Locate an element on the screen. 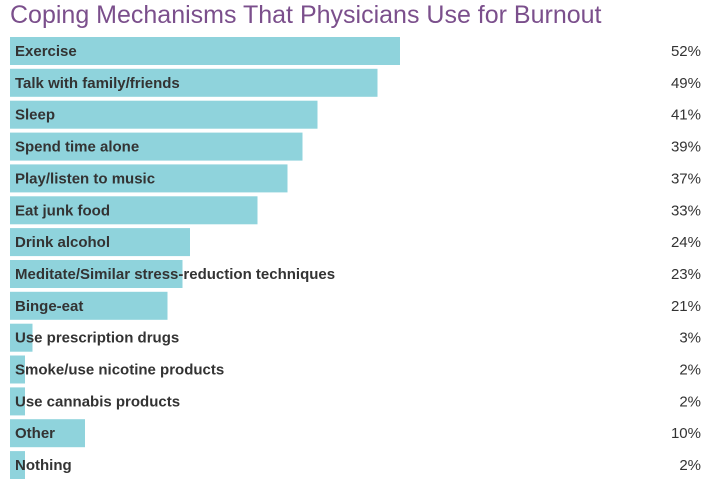 This screenshot has height=479, width=715. category-label-13: Nothing is located at coordinates (43, 465).